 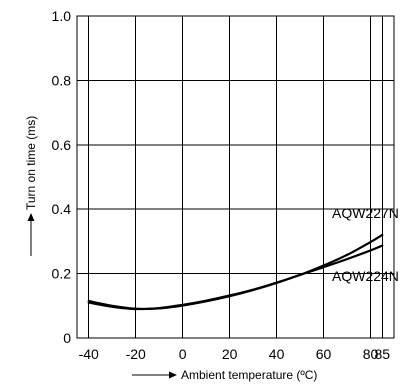 What do you see at coordinates (62, 145) in the screenshot?
I see `y-tick-label: 0.6` at bounding box center [62, 145].